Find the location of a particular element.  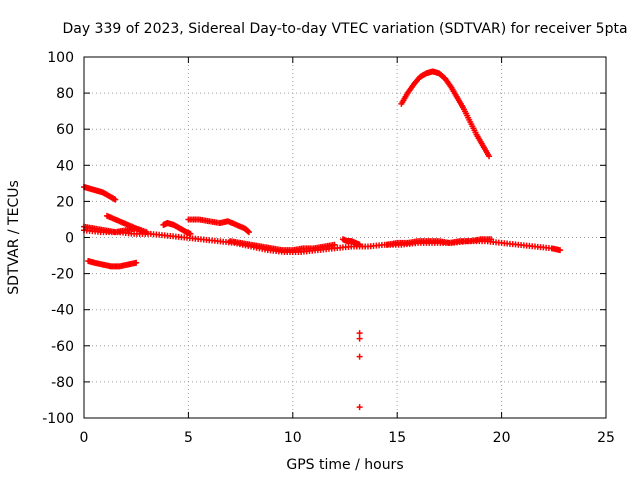

x-tick-label: 15 is located at coordinates (397, 438).